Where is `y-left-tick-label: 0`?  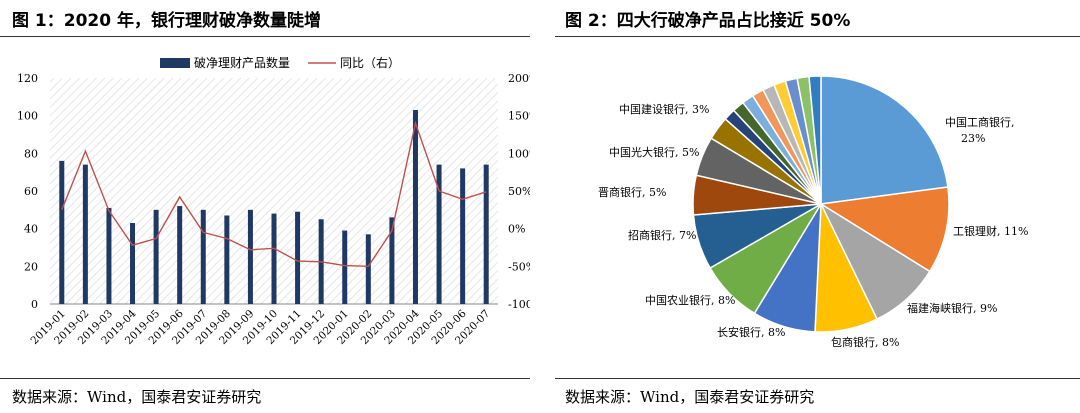
y-left-tick-label: 0 is located at coordinates (34, 304).